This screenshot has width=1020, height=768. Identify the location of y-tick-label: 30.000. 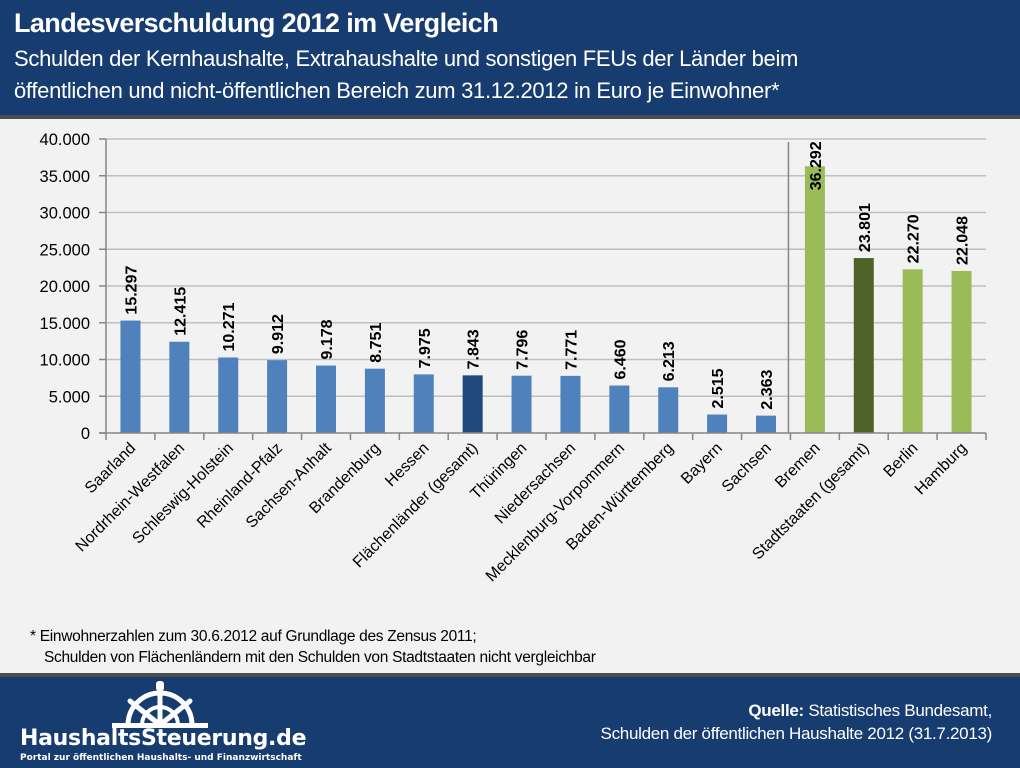
(65, 214).